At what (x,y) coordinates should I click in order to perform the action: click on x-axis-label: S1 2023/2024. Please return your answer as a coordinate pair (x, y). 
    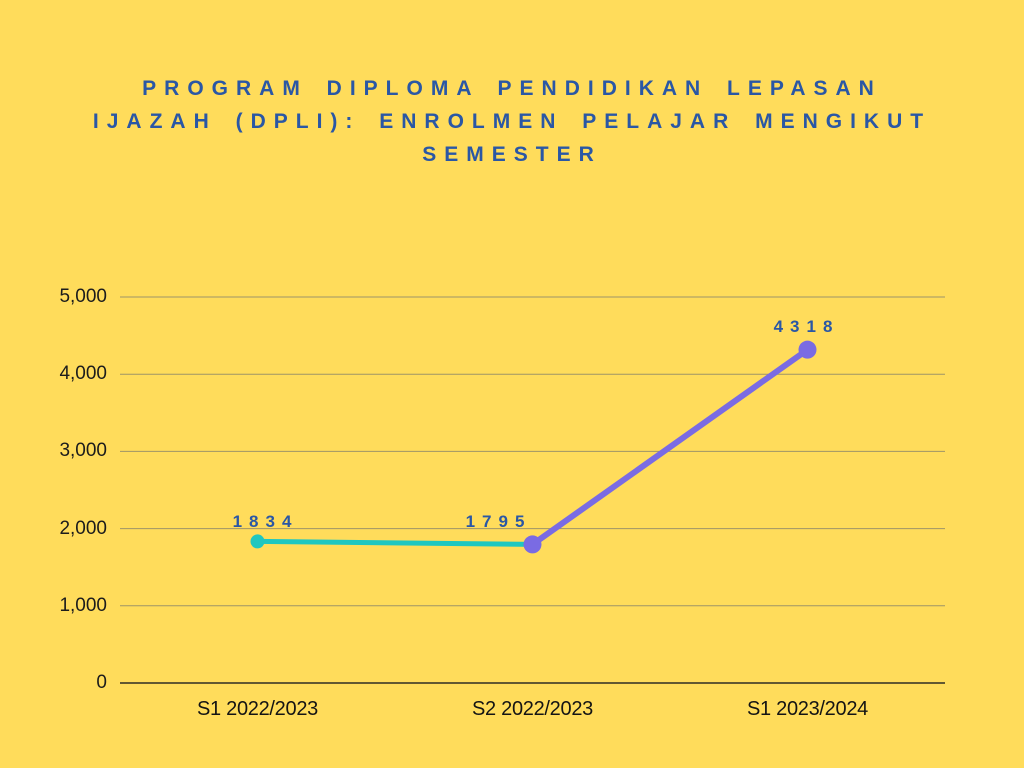
    Looking at the image, I should click on (807, 709).